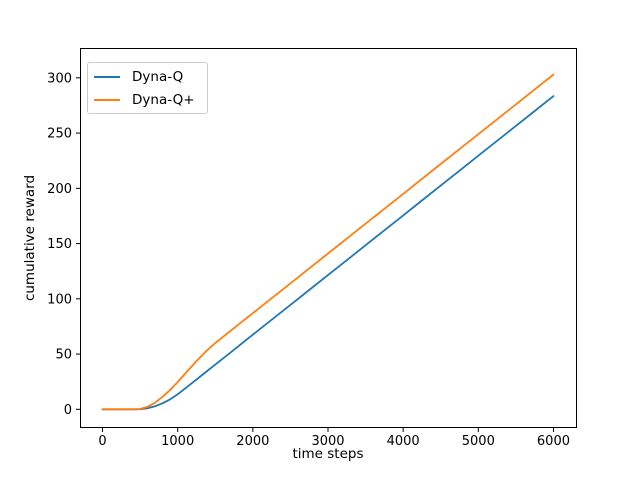 This screenshot has height=480, width=640. I want to click on legend-item-dyna-q-plus: Dyna-Q+, so click(144, 99).